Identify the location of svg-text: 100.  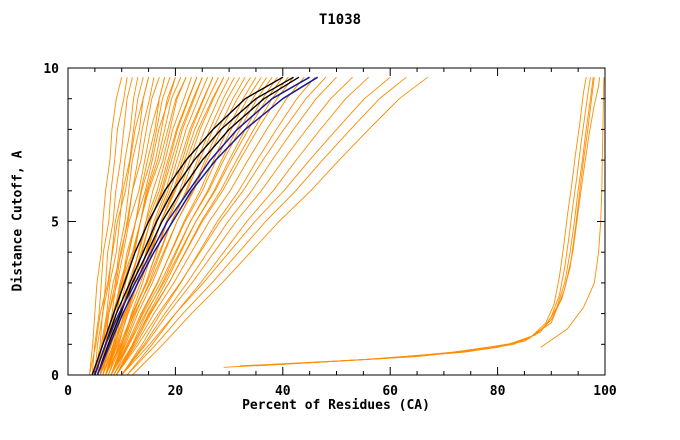
(605, 391).